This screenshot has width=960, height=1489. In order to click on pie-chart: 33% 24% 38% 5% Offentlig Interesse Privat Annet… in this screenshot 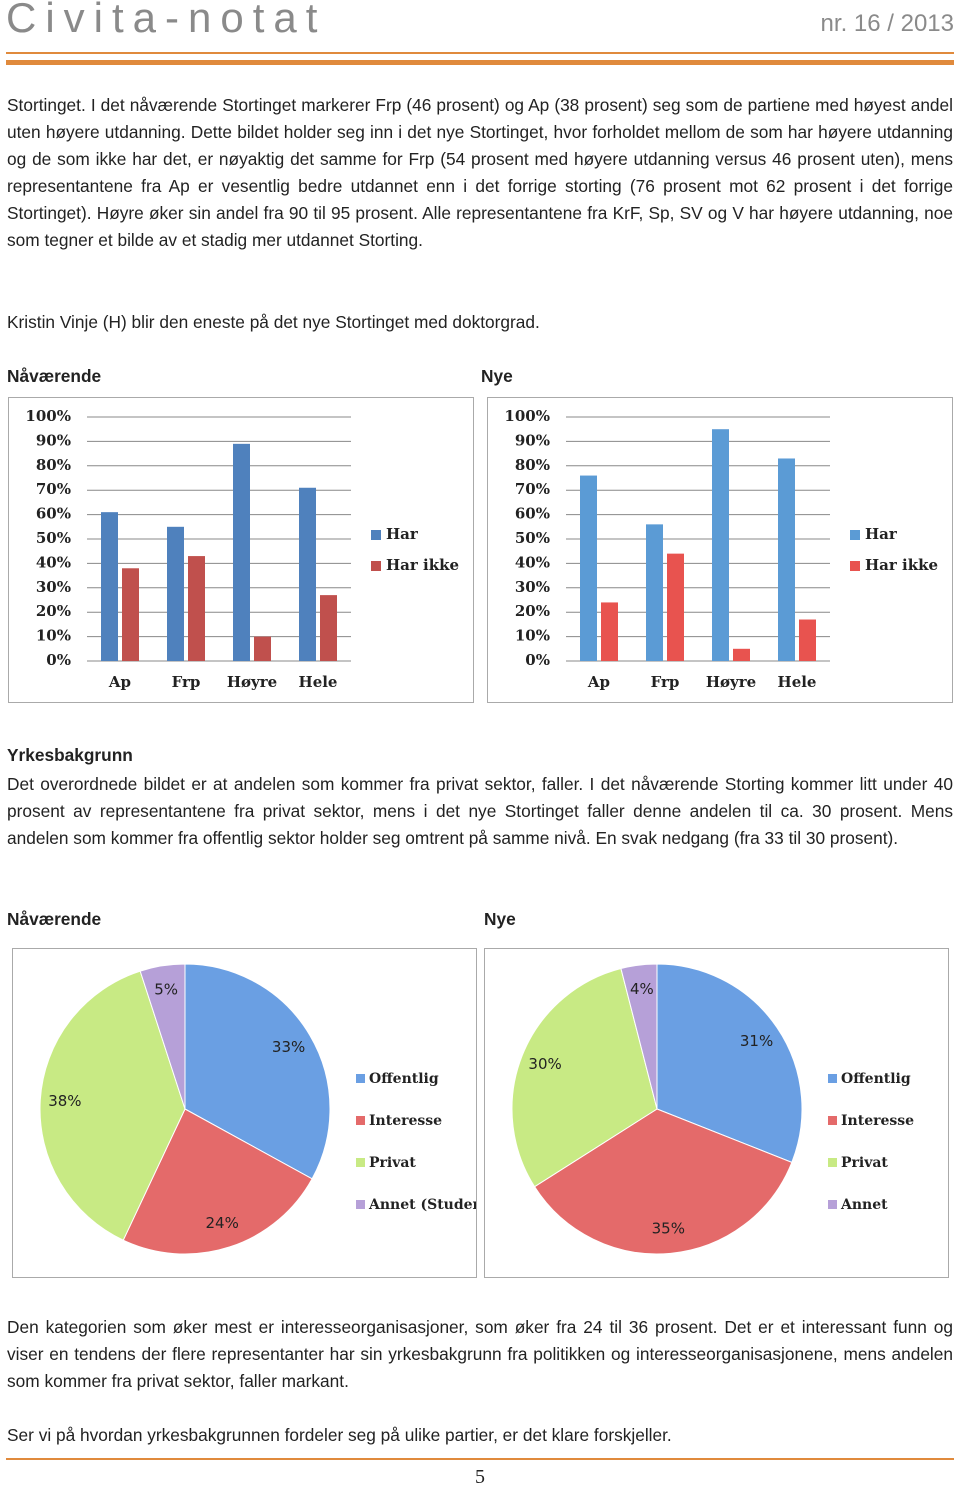, I will do `click(244, 1113)`.